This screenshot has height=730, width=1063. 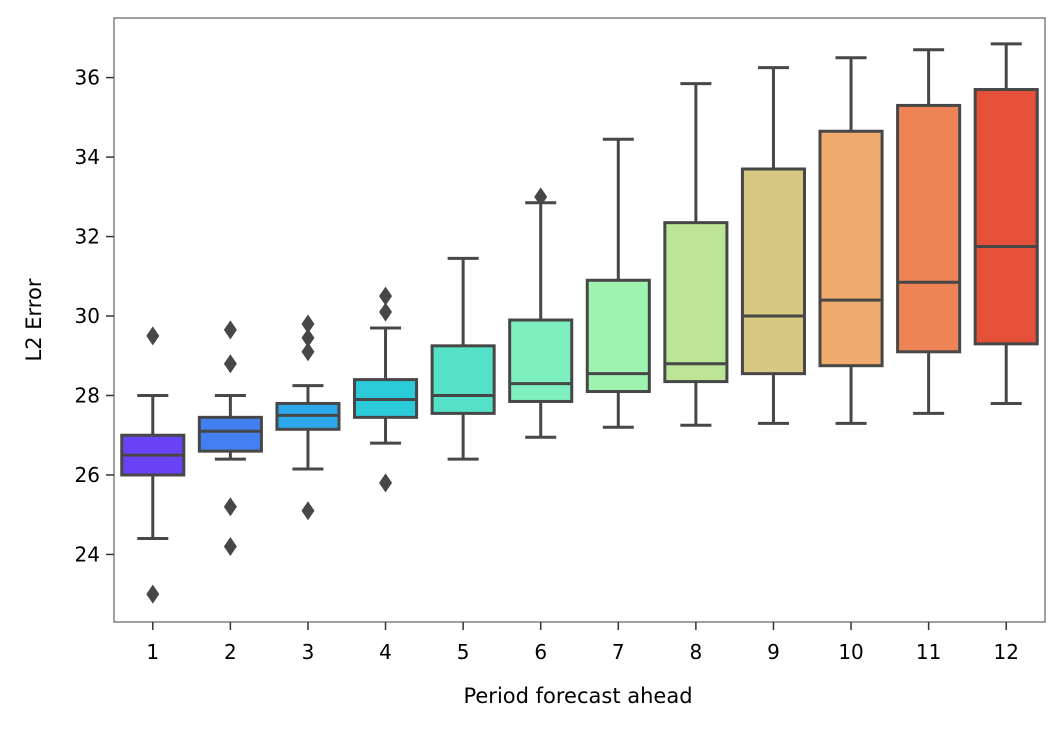 I want to click on y-tick-label: 28, so click(x=87, y=396).